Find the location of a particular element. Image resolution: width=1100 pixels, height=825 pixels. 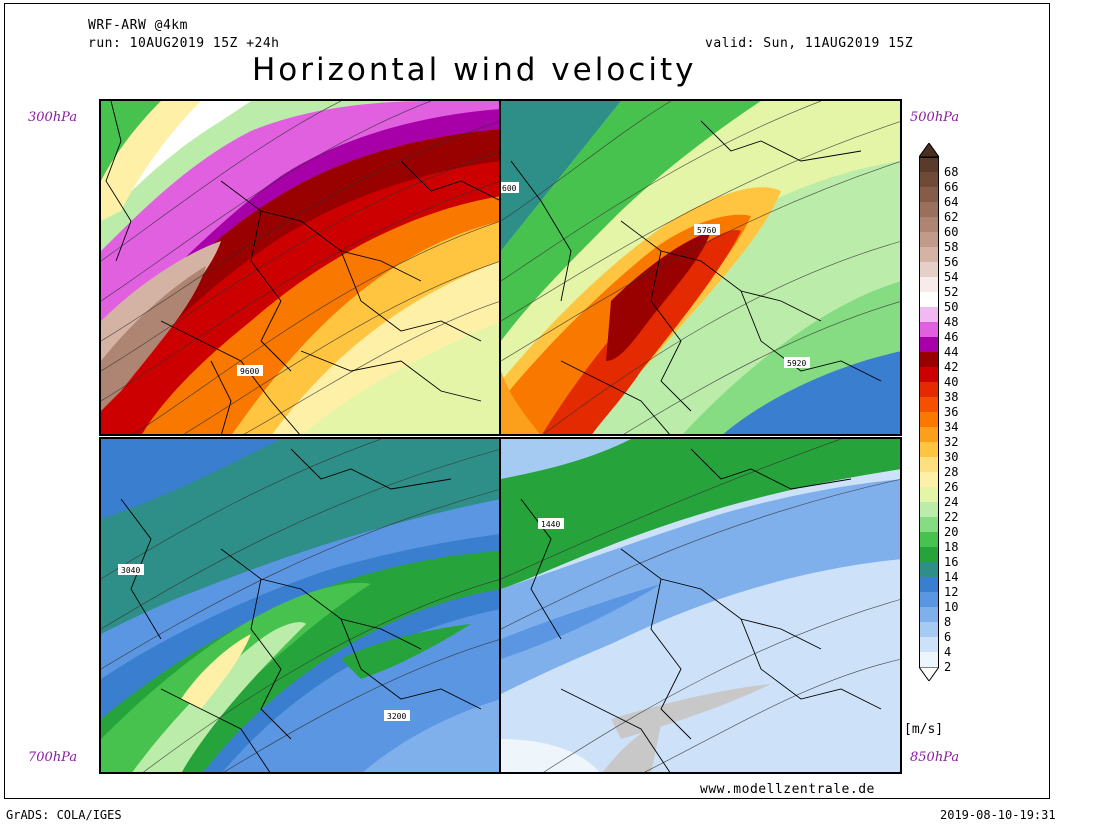

colorbar-tick-label: 66 is located at coordinates (951, 187).